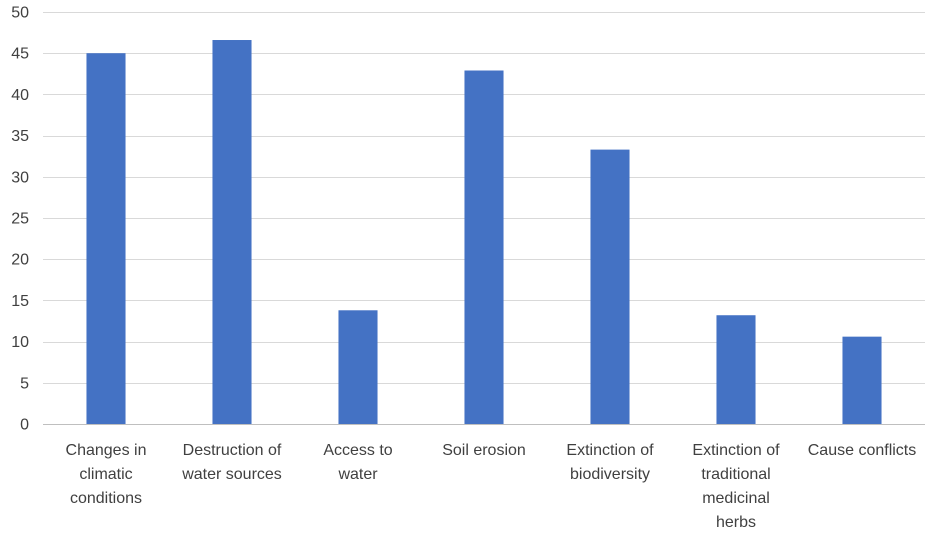 The height and width of the screenshot is (533, 931). What do you see at coordinates (20, 177) in the screenshot?
I see `y-tick-label: 30` at bounding box center [20, 177].